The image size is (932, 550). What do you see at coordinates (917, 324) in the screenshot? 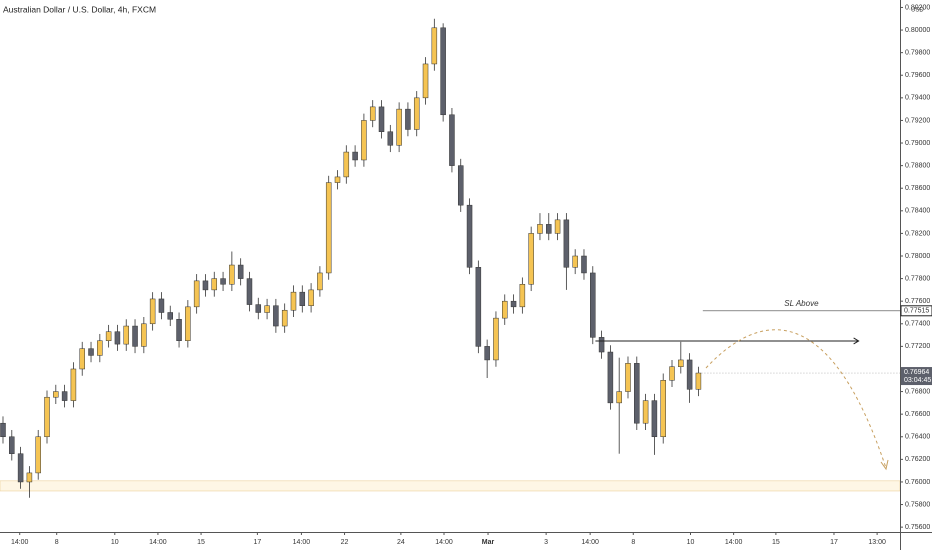
I see `y-tick-label: 0.77400` at bounding box center [917, 324].